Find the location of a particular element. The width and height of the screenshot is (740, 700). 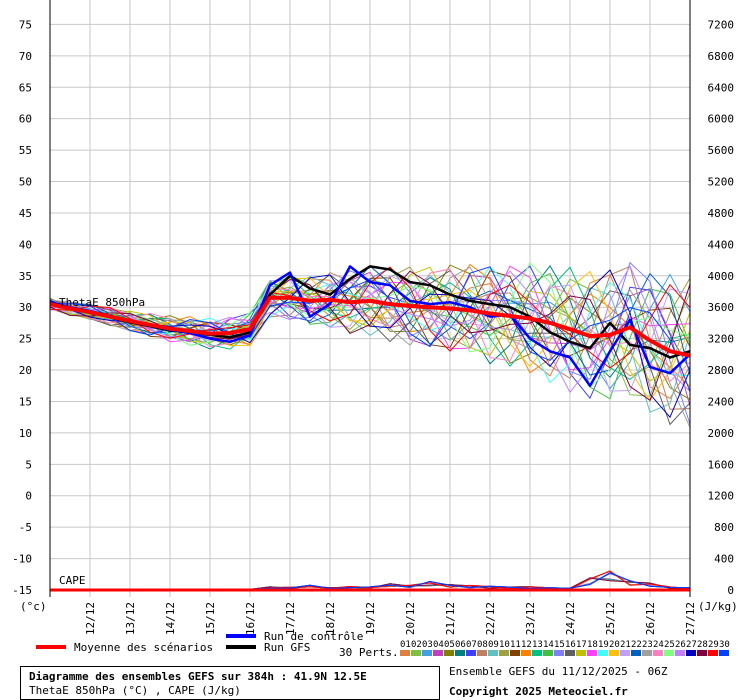

pert-legend-id: 02 is located at coordinates (416, 645).